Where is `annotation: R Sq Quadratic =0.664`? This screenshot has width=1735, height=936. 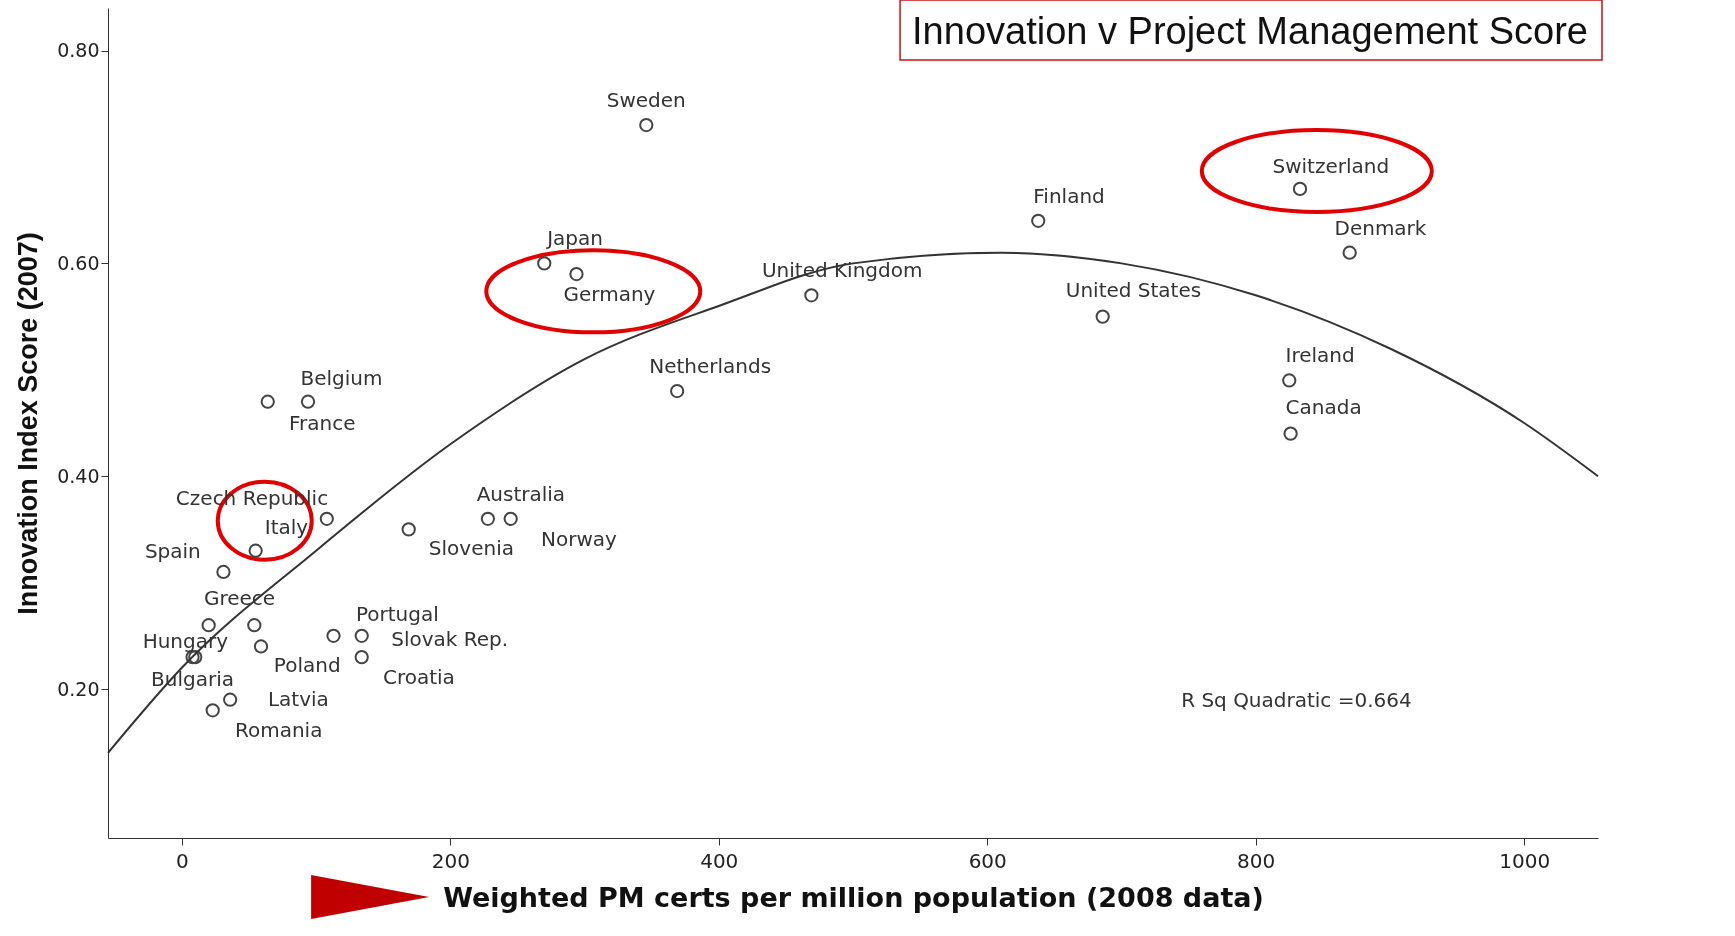
annotation: R Sq Quadratic =0.664 is located at coordinates (1296, 700).